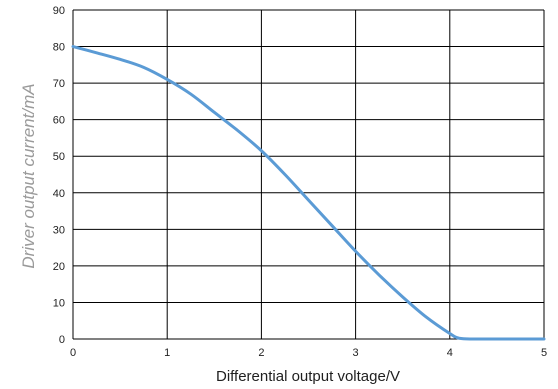 Image resolution: width=558 pixels, height=389 pixels. Describe the element at coordinates (308, 353) in the screenshot. I see `x-tick-labels: 0 1 2 3 4 5` at that location.